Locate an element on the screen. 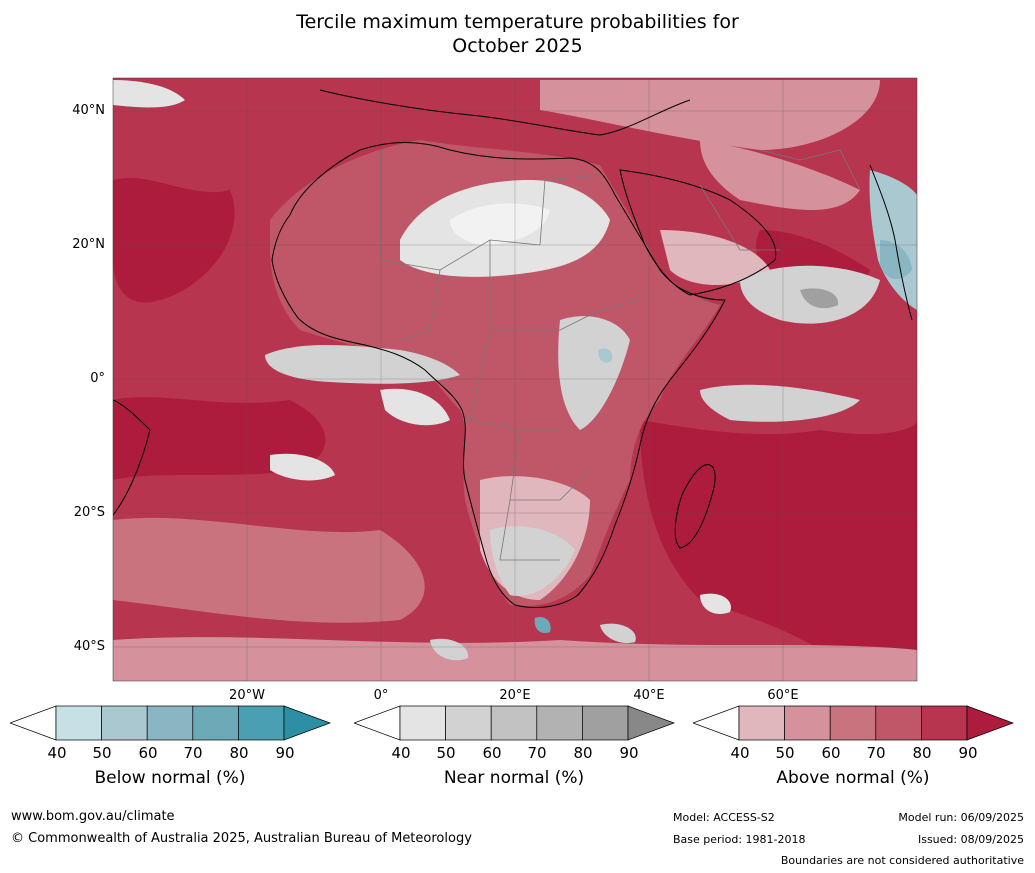  tick-below-90: 90 is located at coordinates (285, 753).